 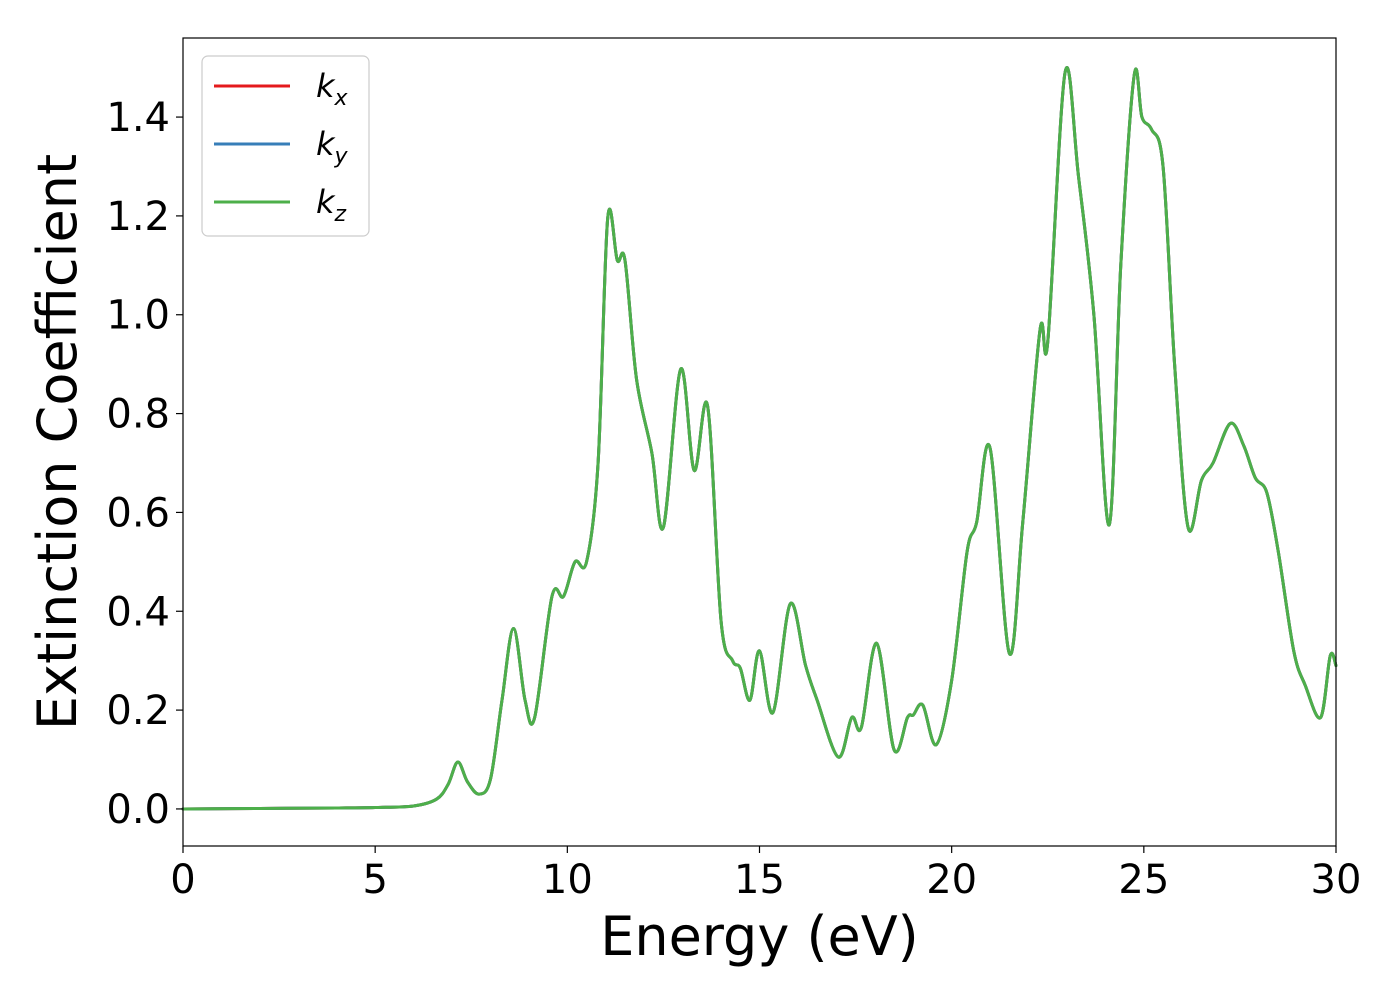 What do you see at coordinates (1143, 880) in the screenshot?
I see `x-tick-label: 25` at bounding box center [1143, 880].